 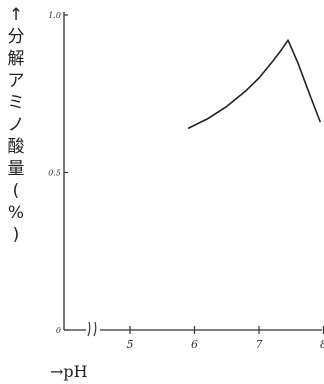 What do you see at coordinates (194, 344) in the screenshot?
I see `x-tick-label-6: 6` at bounding box center [194, 344].